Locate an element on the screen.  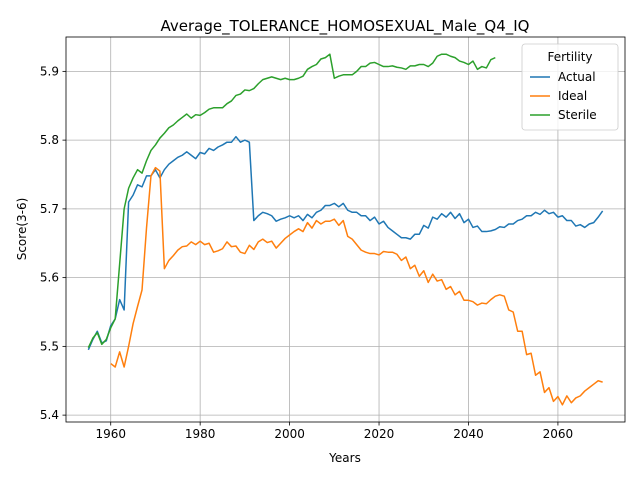
x-tick-label: 2020 is located at coordinates (379, 434).